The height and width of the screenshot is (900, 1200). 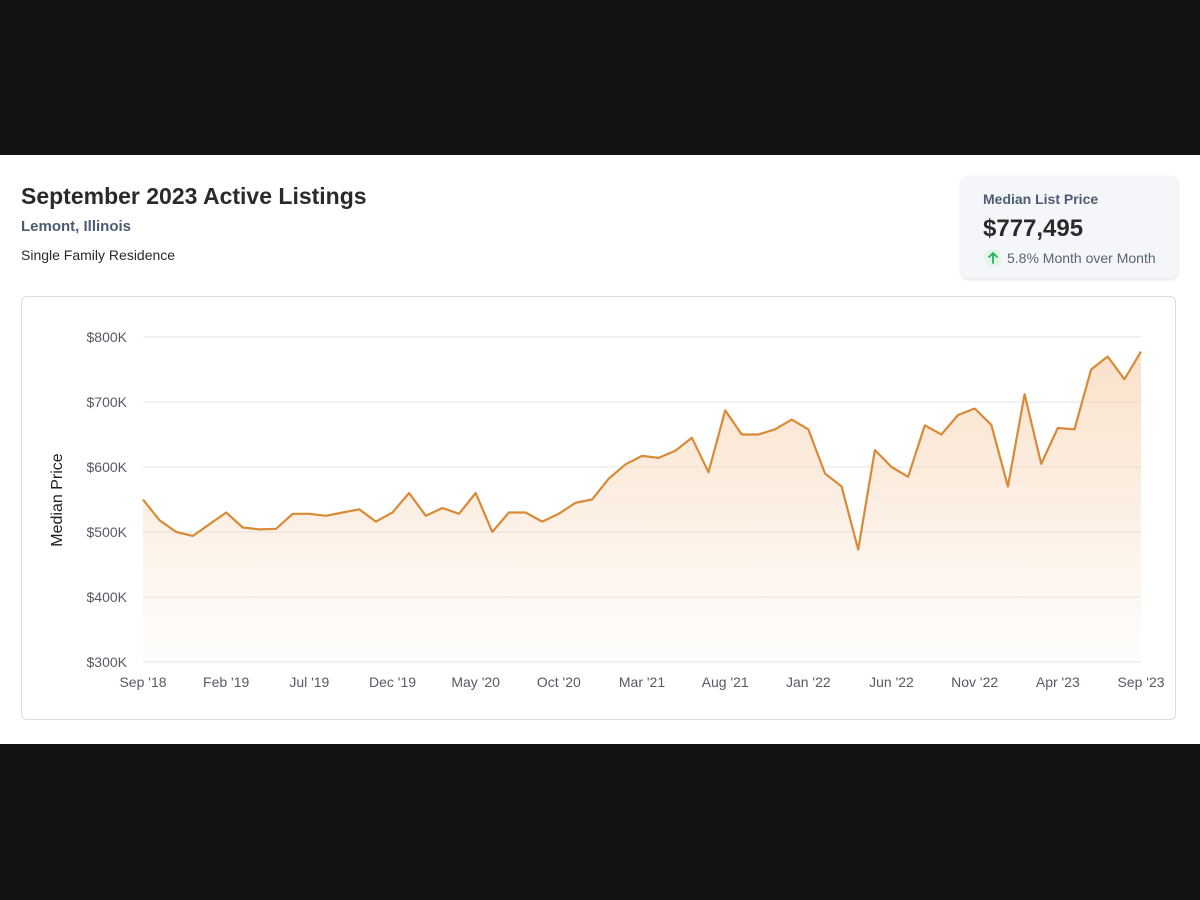 I want to click on y-tick-label: $400K, so click(x=107, y=597).